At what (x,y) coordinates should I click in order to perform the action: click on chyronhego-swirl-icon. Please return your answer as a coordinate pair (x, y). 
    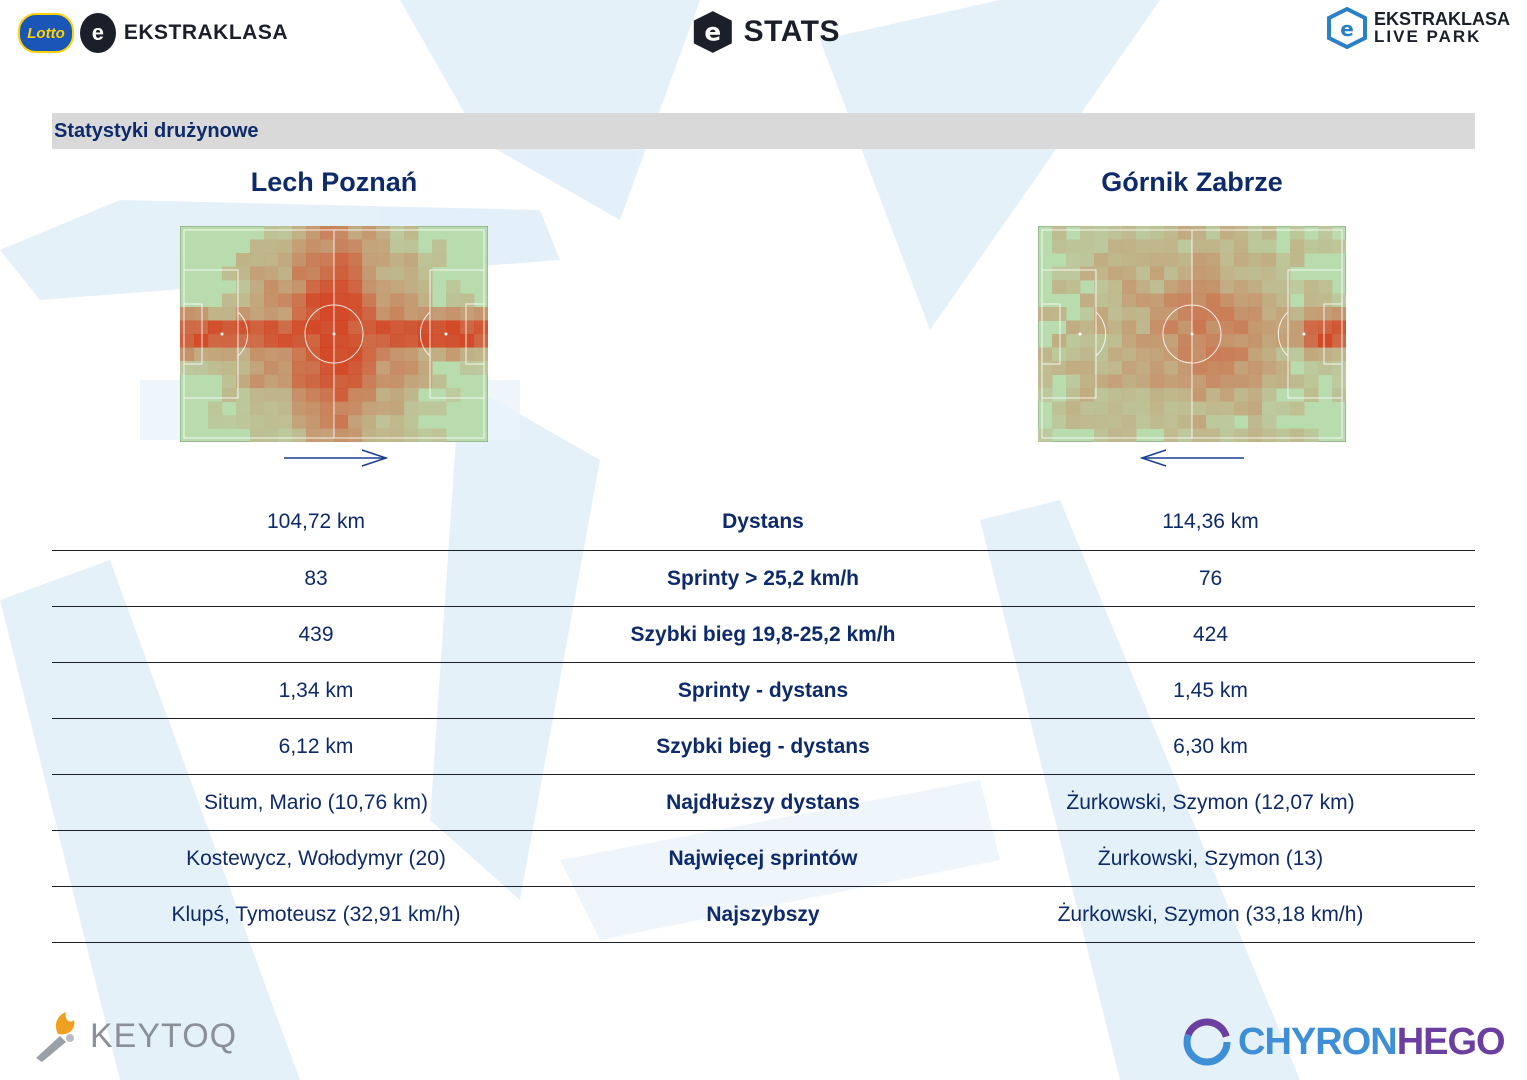
    Looking at the image, I should click on (1207, 1042).